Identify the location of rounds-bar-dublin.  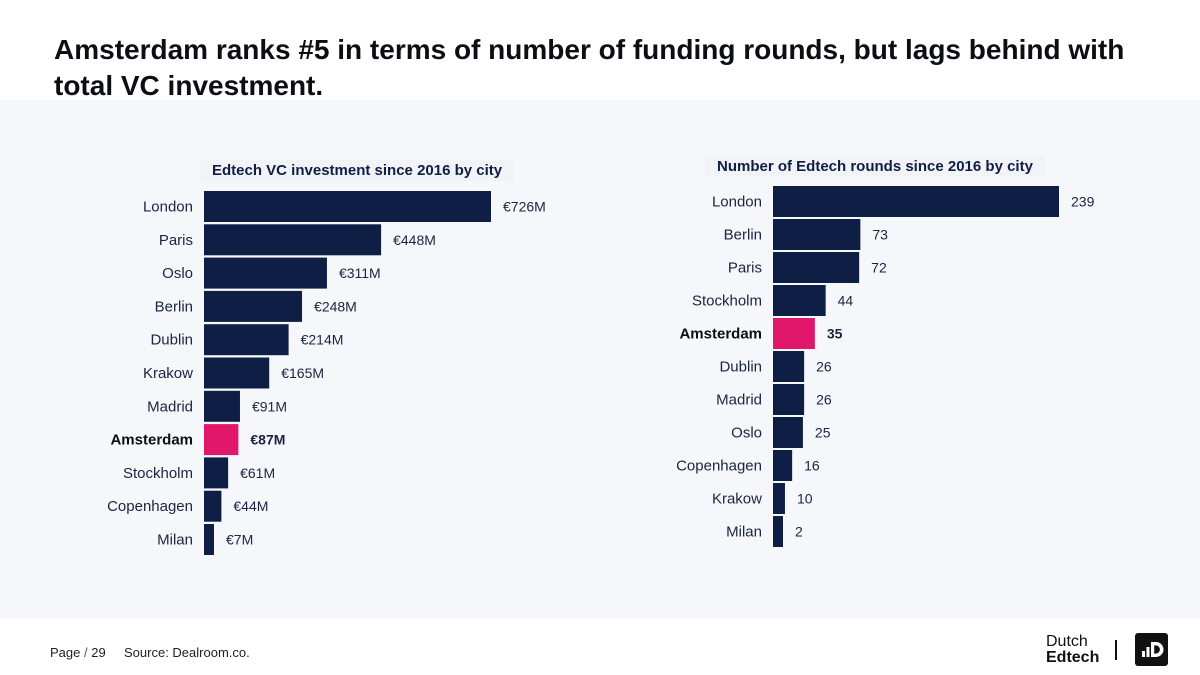
(789, 366).